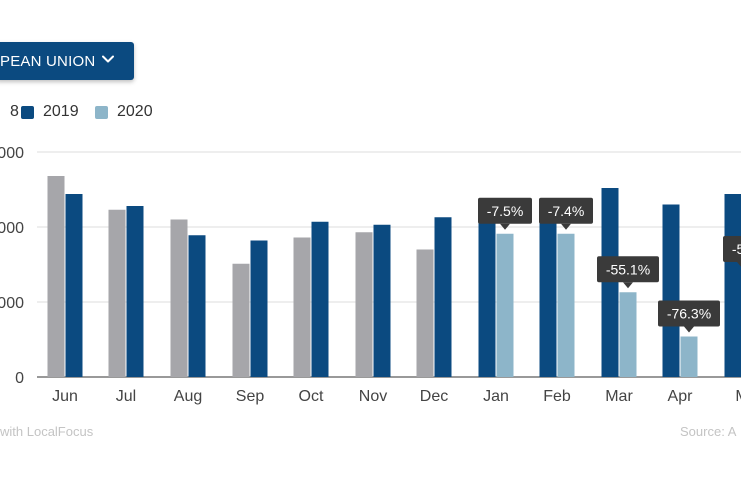 The width and height of the screenshot is (741, 486). I want to click on bar-2019-nov, so click(382, 300).